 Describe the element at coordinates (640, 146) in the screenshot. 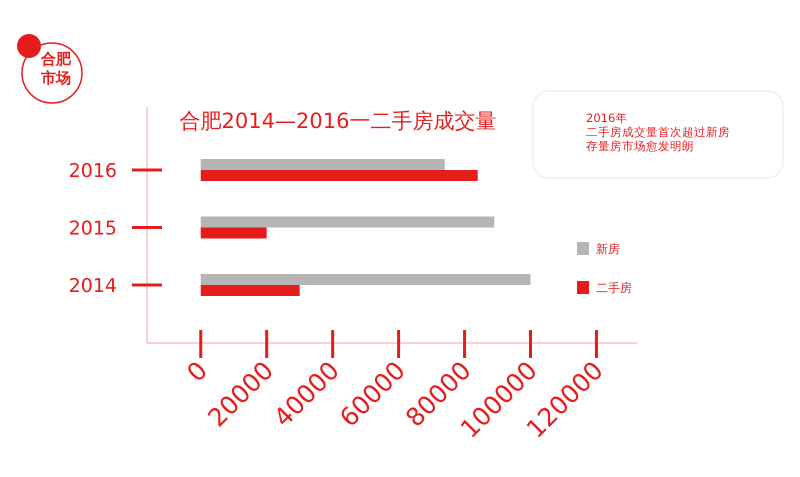

I see `annotation: 存量房市场愈发明朗` at that location.